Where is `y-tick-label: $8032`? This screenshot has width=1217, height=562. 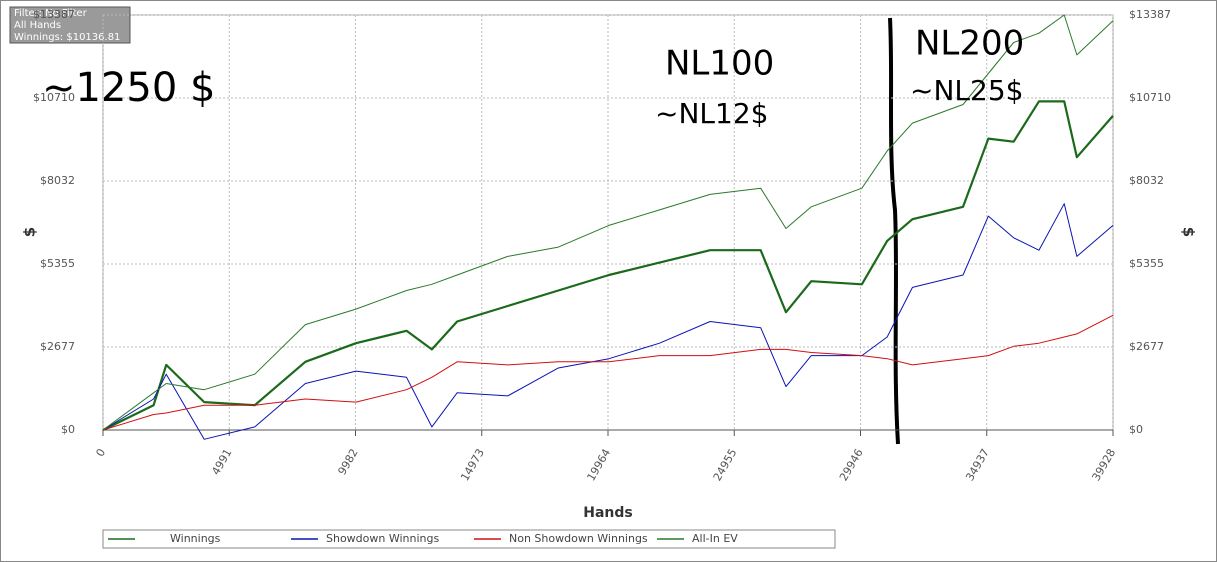
y-tick-label: $8032 is located at coordinates (57, 180).